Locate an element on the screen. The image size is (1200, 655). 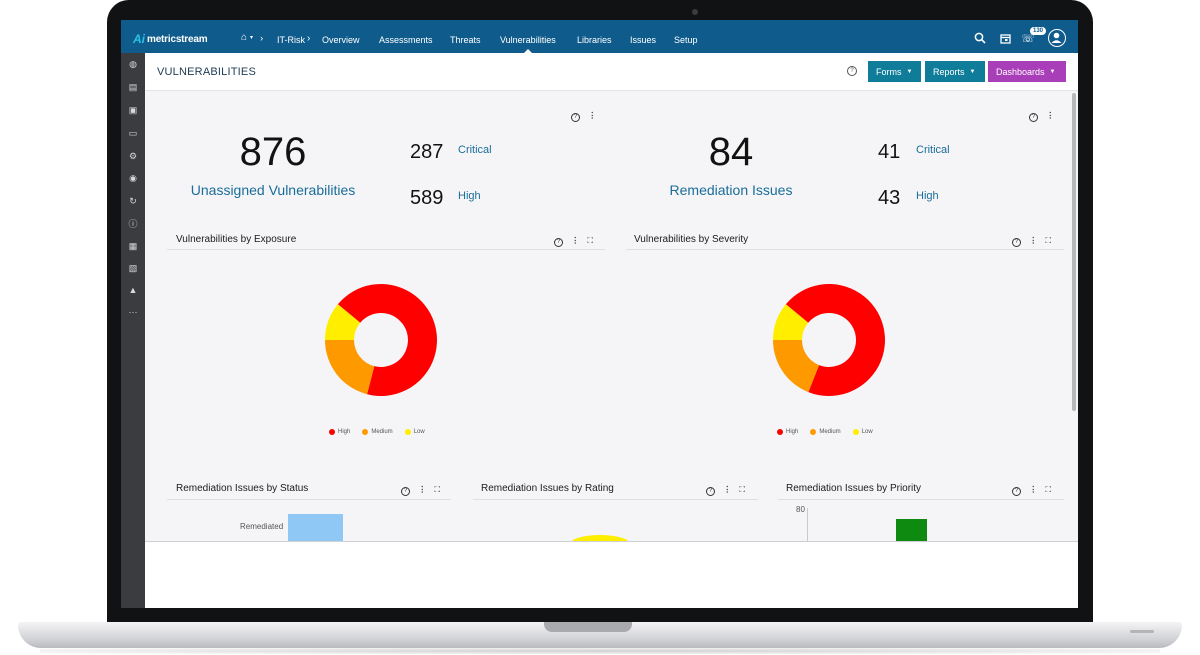
monitor-check-icon: ▣ is located at coordinates (133, 109).